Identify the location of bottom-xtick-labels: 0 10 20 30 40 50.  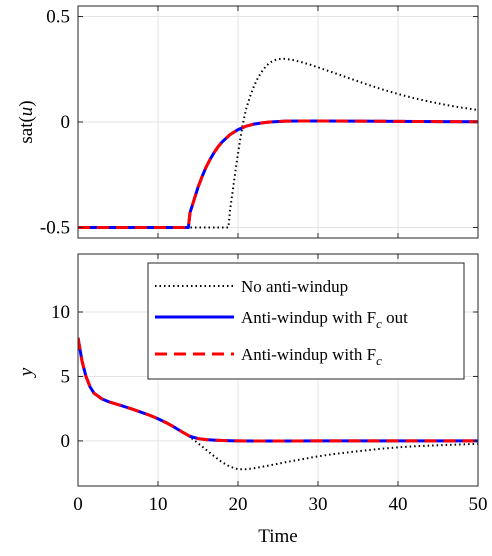
(280, 504).